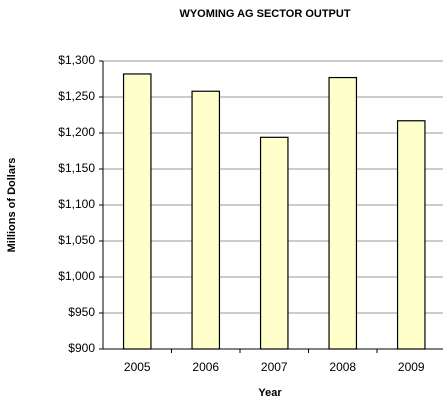 Image resolution: width=443 pixels, height=407 pixels. I want to click on y-tick-label: $900, so click(81, 348).